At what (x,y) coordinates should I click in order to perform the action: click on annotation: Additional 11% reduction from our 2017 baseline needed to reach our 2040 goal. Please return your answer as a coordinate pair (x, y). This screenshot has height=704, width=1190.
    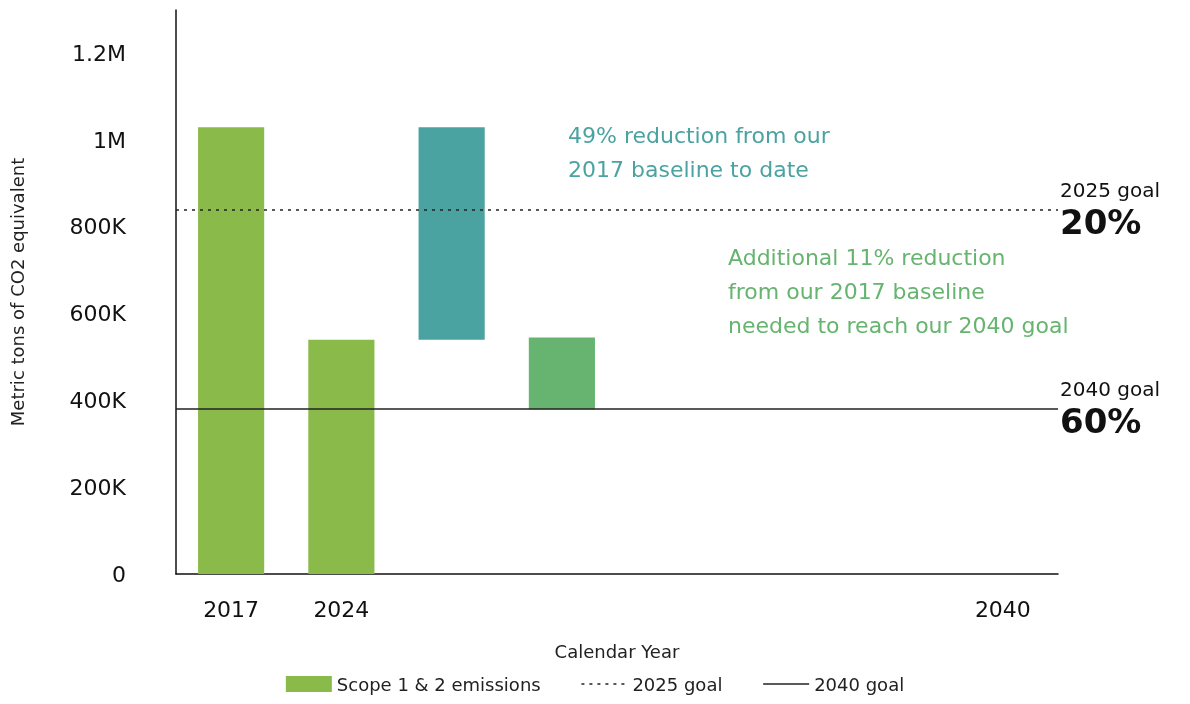
    Looking at the image, I should click on (898, 291).